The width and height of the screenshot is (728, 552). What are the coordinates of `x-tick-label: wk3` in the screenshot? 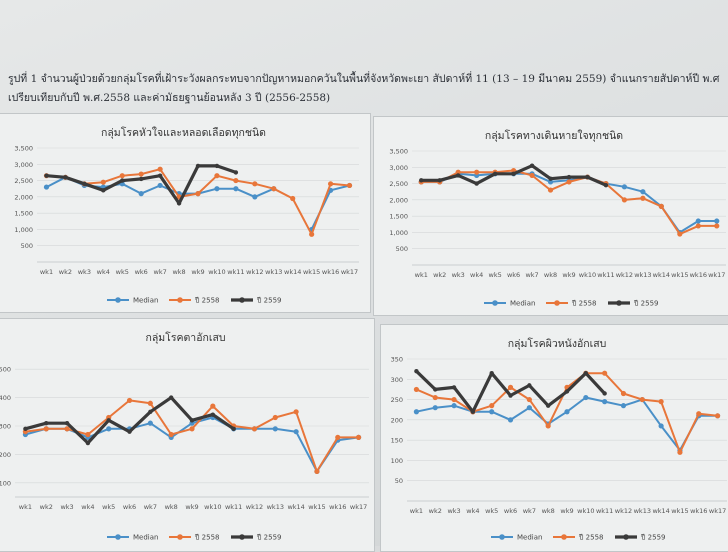 It's located at (458, 275).